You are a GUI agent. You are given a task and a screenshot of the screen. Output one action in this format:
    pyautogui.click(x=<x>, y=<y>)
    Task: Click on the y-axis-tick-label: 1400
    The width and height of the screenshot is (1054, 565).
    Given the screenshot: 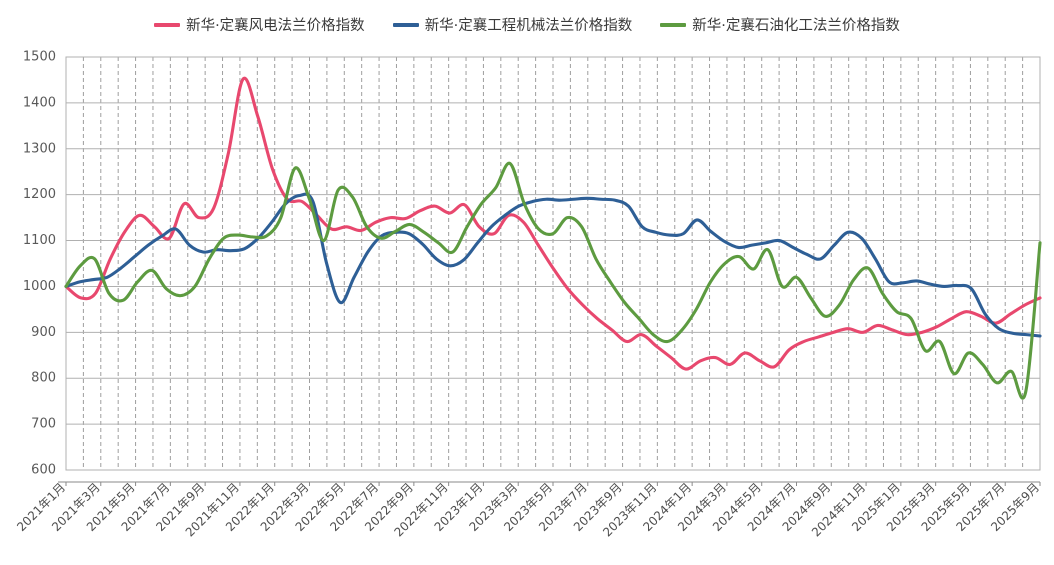 What is the action you would take?
    pyautogui.click(x=39, y=102)
    